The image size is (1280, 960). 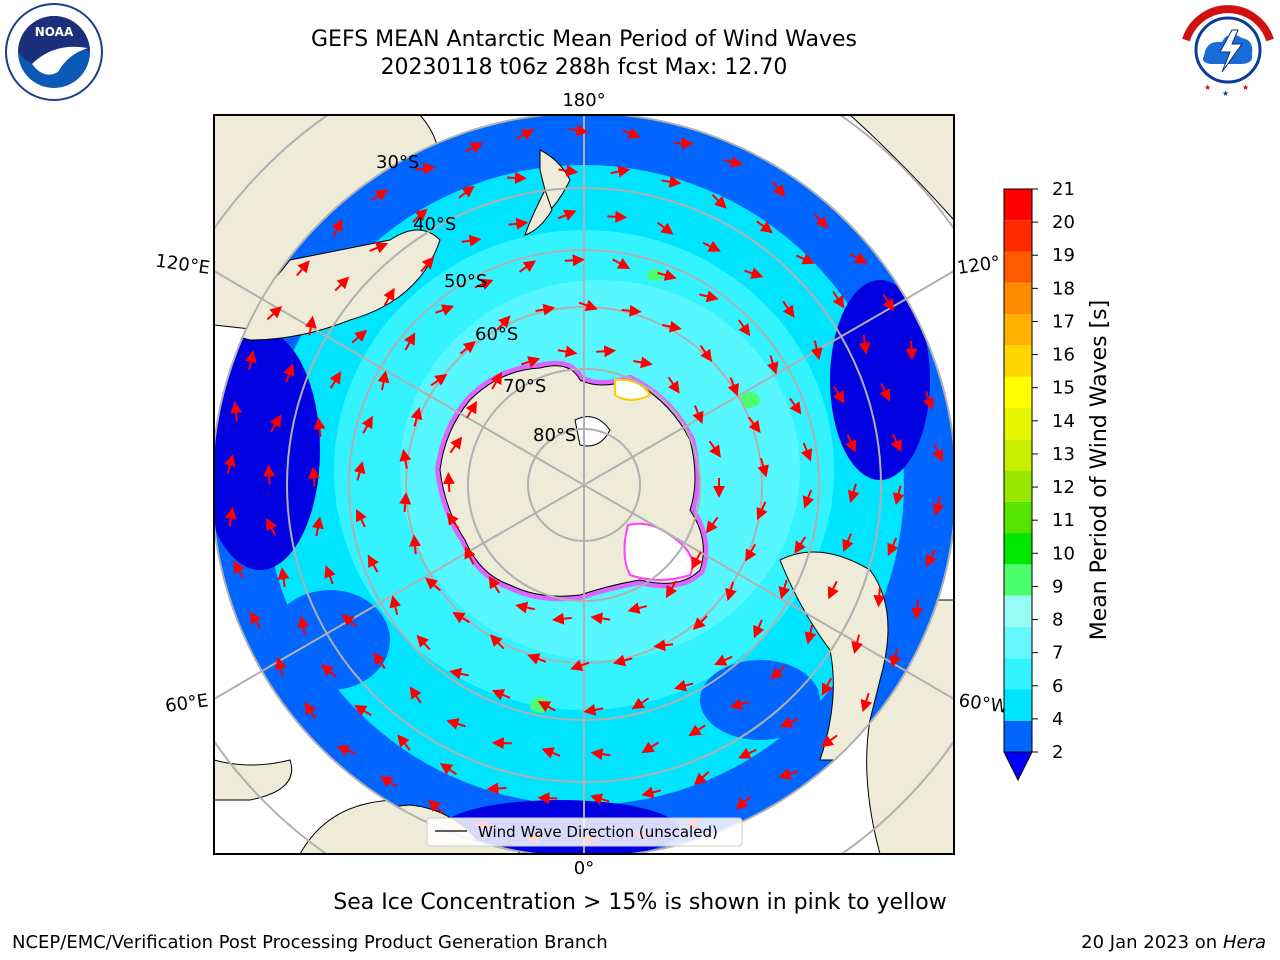 I want to click on colorbar-tick-label: 2, so click(x=1057, y=752).